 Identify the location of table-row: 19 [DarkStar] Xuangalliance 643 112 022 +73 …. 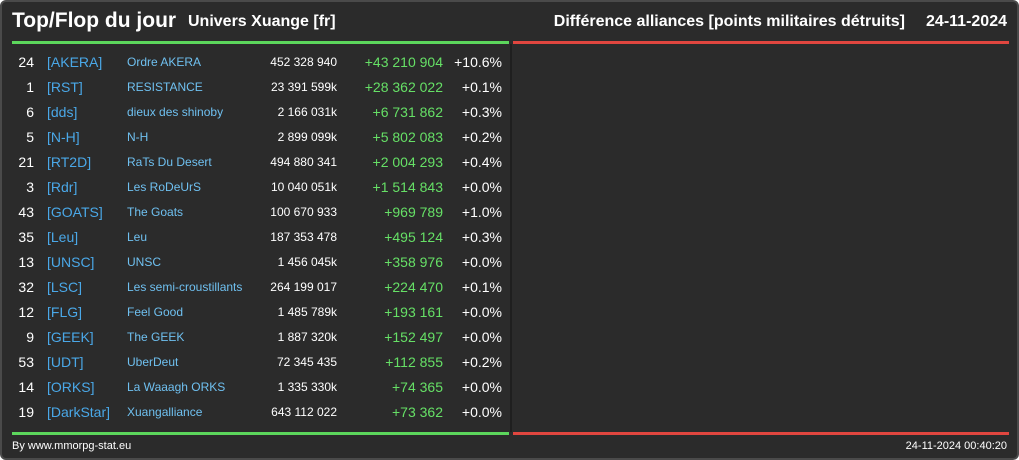
(260, 412).